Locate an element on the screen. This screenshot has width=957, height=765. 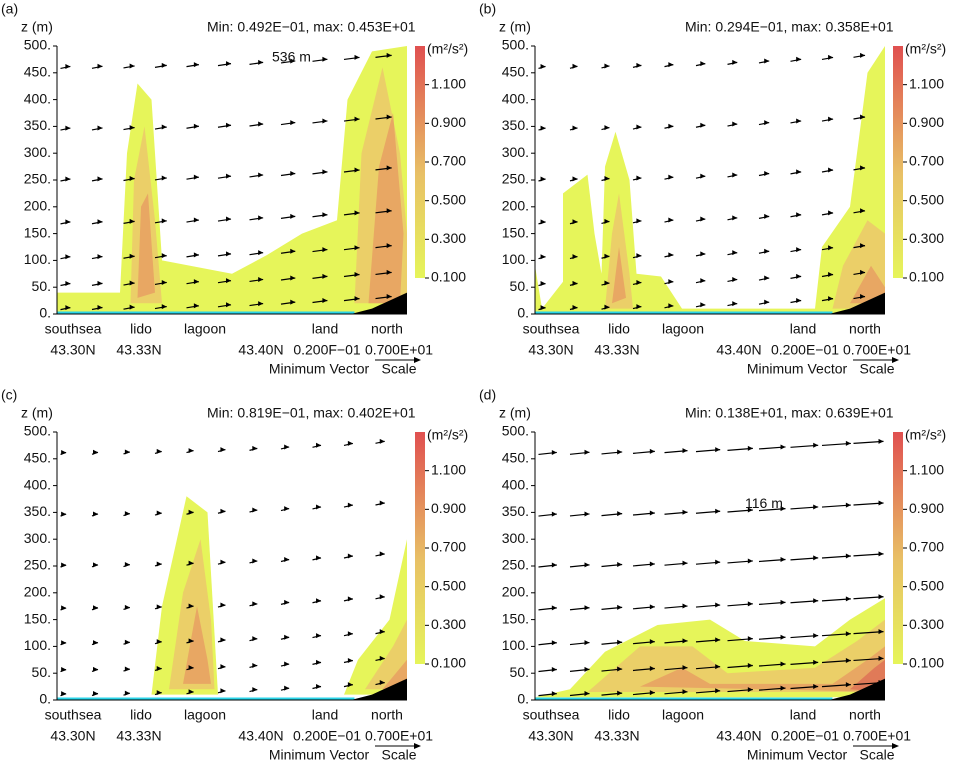
annotation: 536 m is located at coordinates (291, 57).